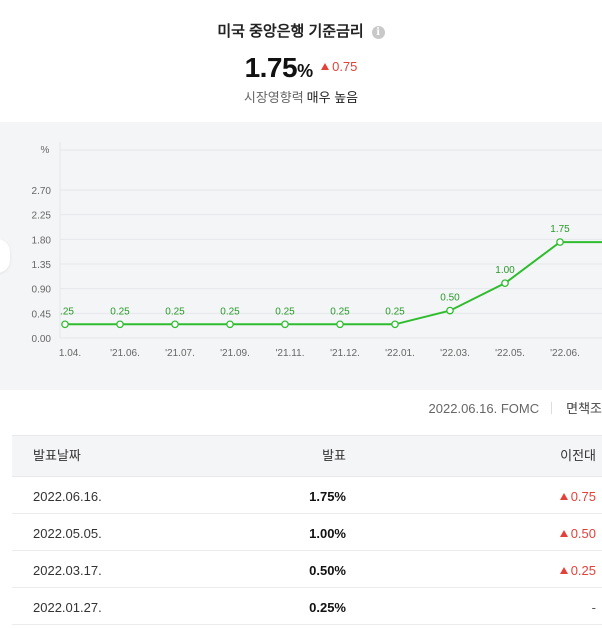  Describe the element at coordinates (345, 66) in the screenshot. I see `rate-change-value: 0.75` at that location.